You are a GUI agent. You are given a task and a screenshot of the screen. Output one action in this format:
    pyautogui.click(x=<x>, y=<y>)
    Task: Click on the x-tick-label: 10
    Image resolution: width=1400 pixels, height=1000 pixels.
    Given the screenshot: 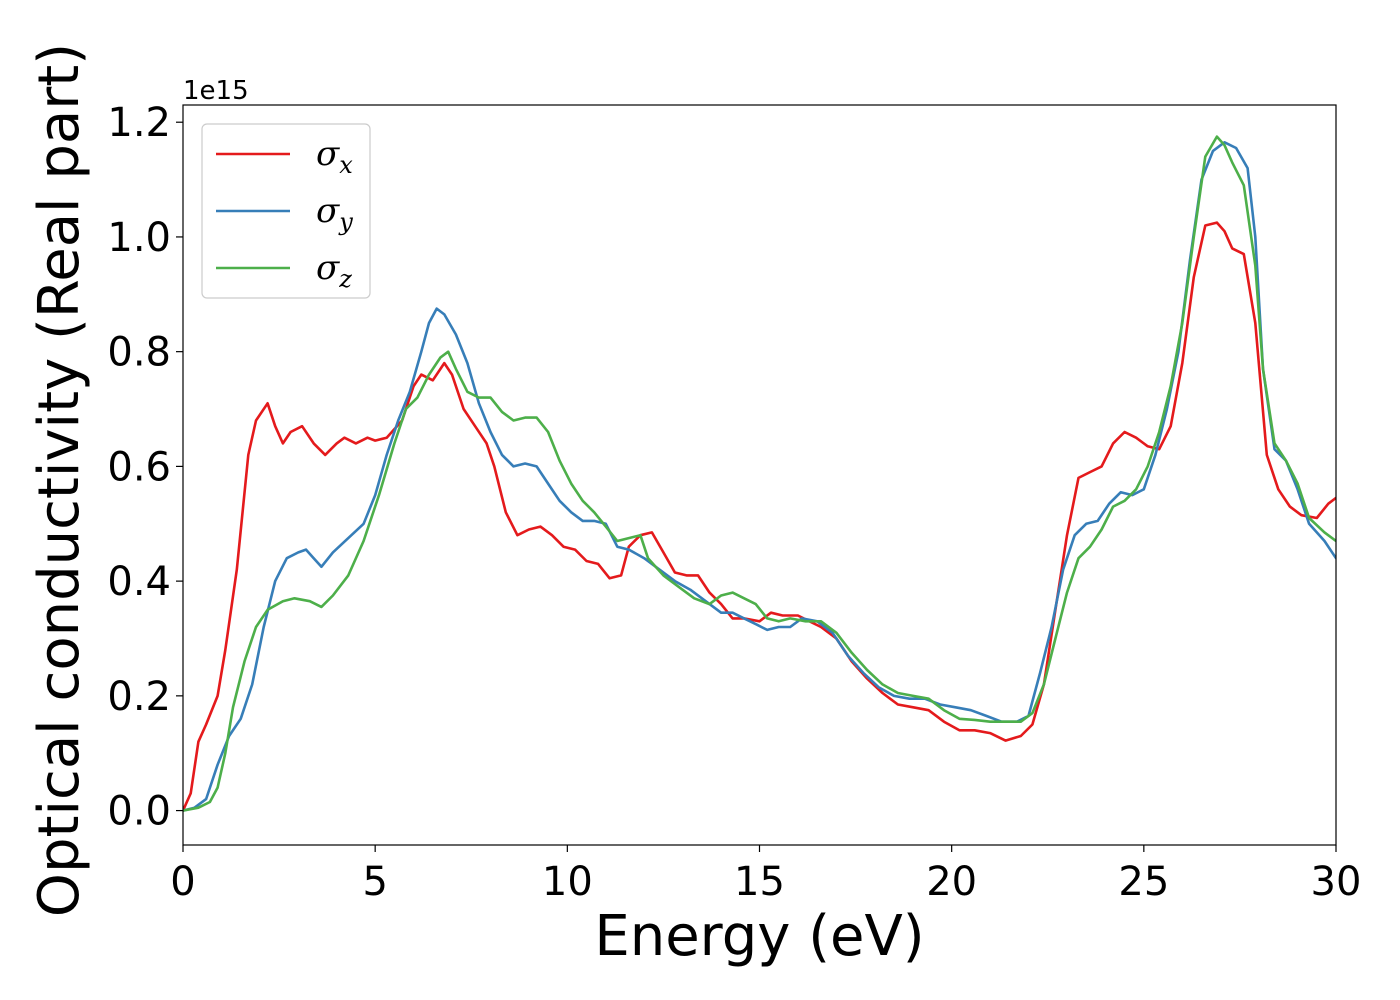 What is the action you would take?
    pyautogui.click(x=567, y=882)
    